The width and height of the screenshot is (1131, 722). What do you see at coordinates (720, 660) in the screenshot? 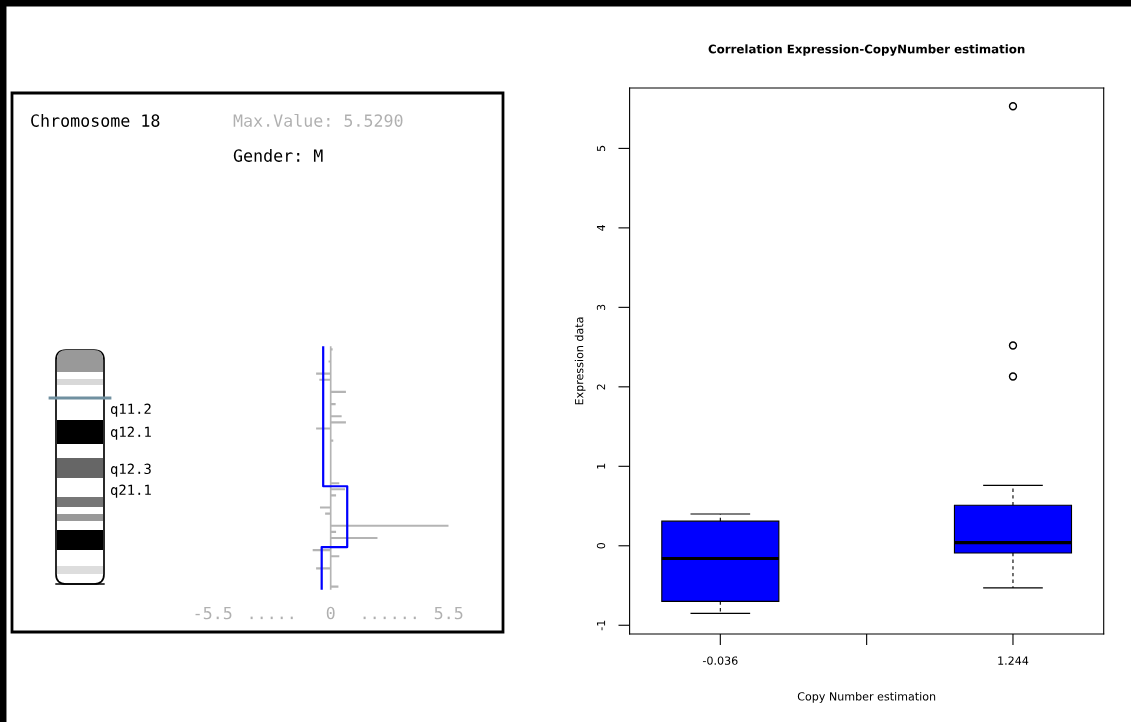
I see `x-tick-label: -0.036` at bounding box center [720, 660].